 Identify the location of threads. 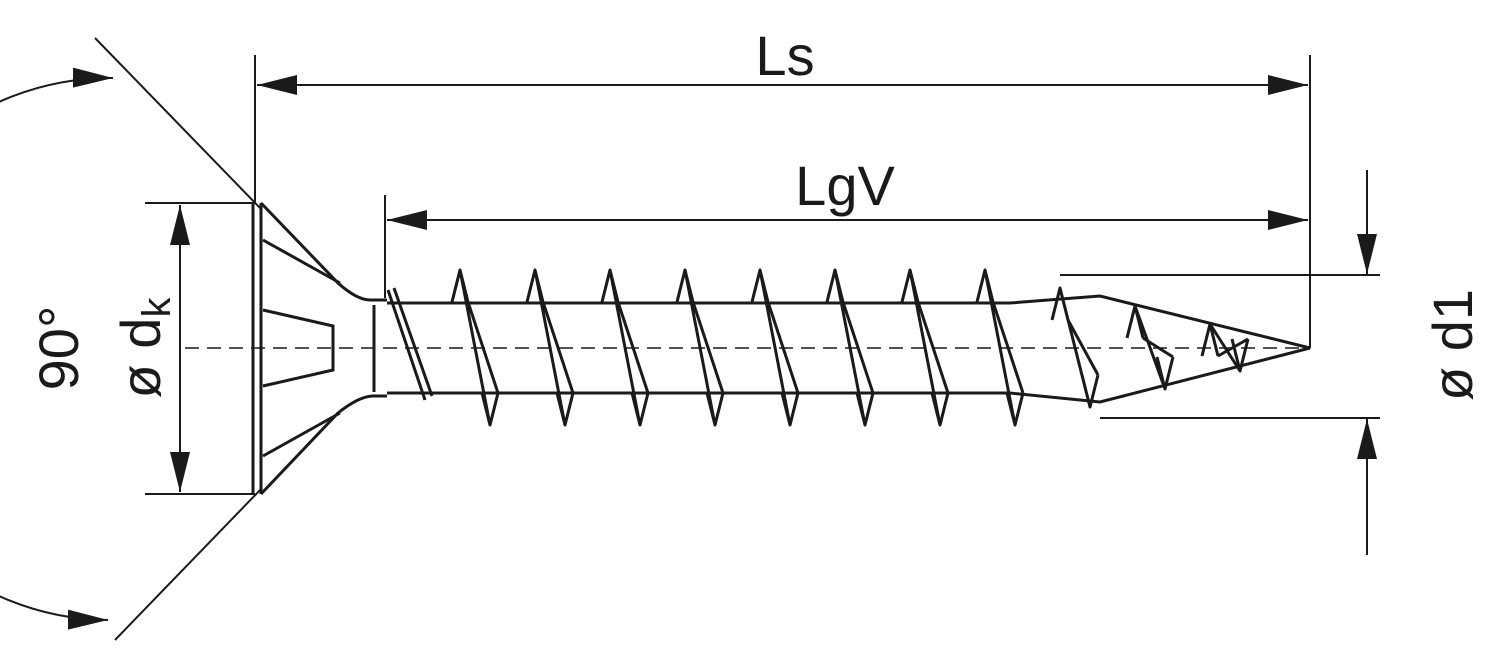
(818, 347).